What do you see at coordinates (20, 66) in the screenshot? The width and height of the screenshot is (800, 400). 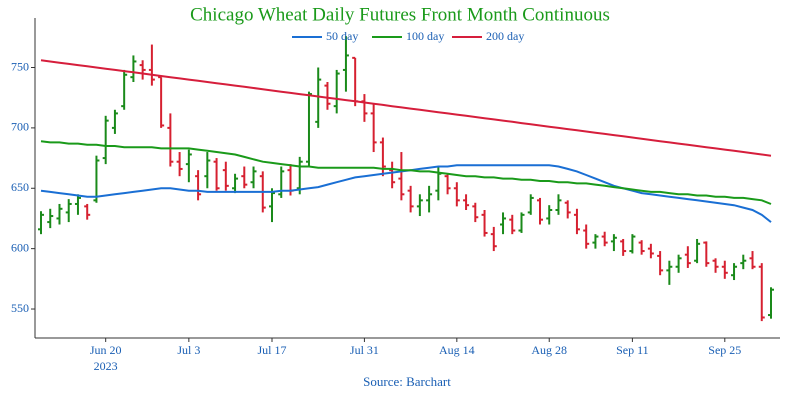 I see `y-tick-label: 750` at bounding box center [20, 66].